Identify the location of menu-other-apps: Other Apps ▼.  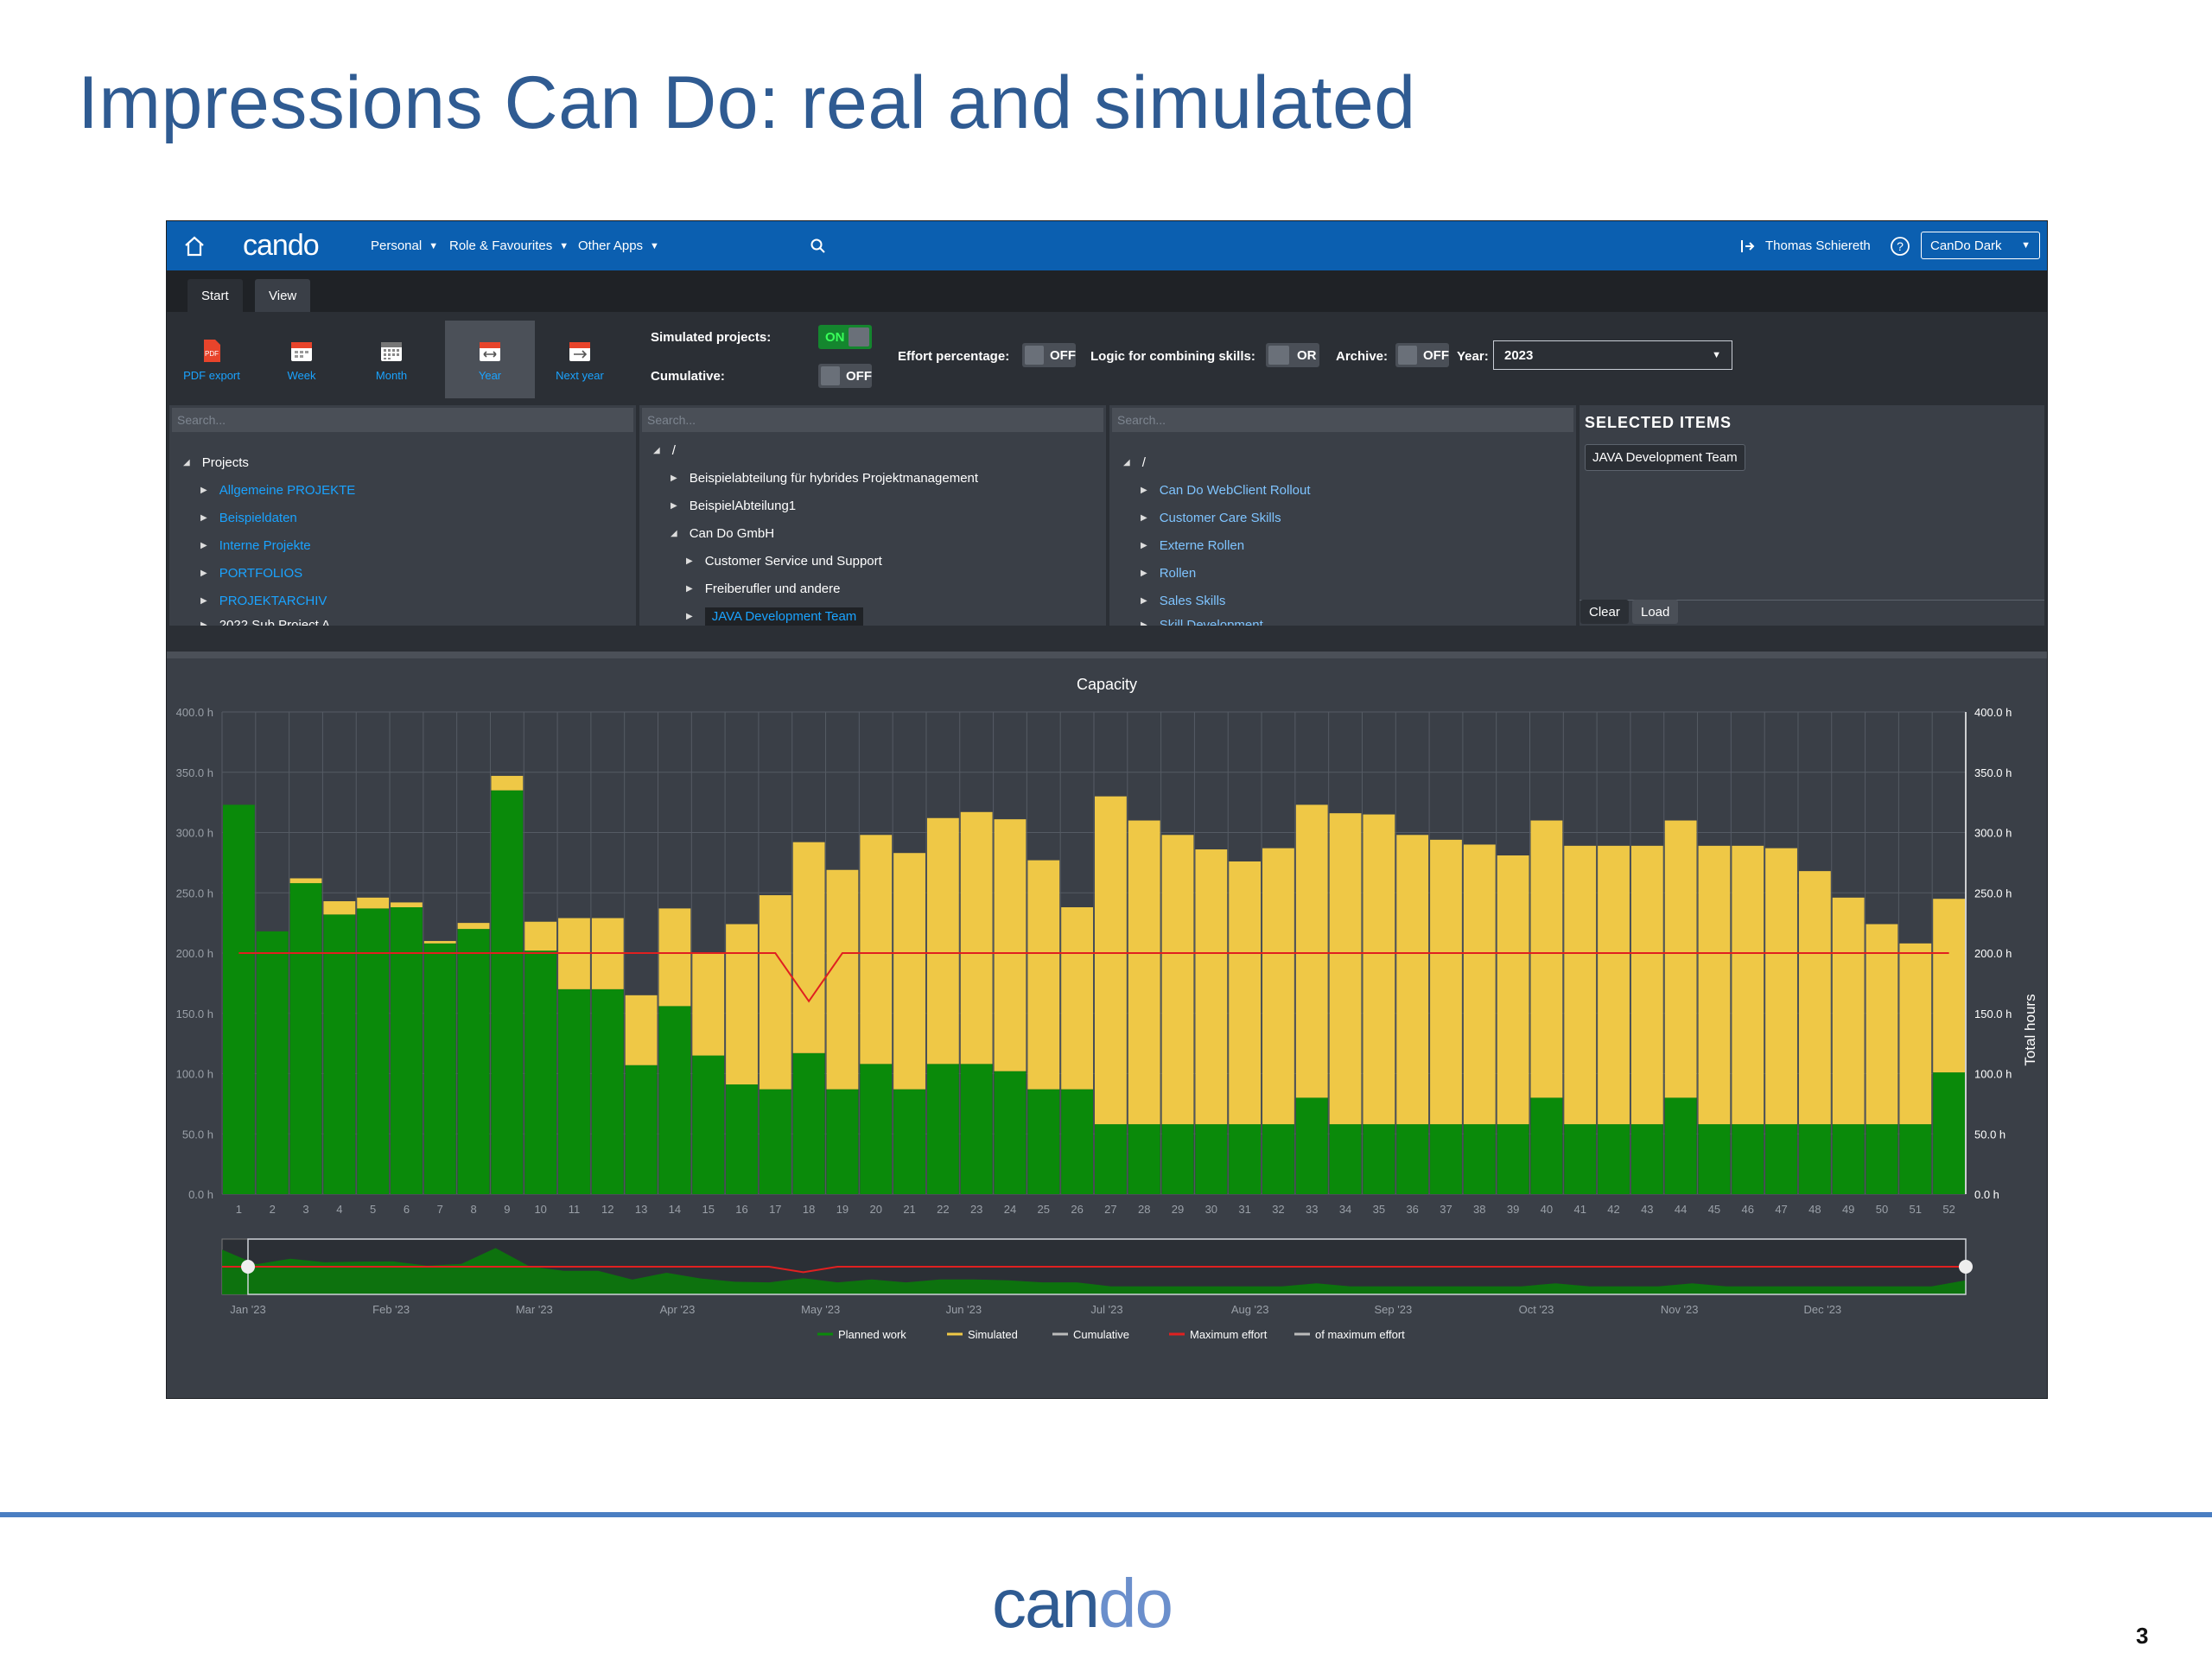
(618, 245).